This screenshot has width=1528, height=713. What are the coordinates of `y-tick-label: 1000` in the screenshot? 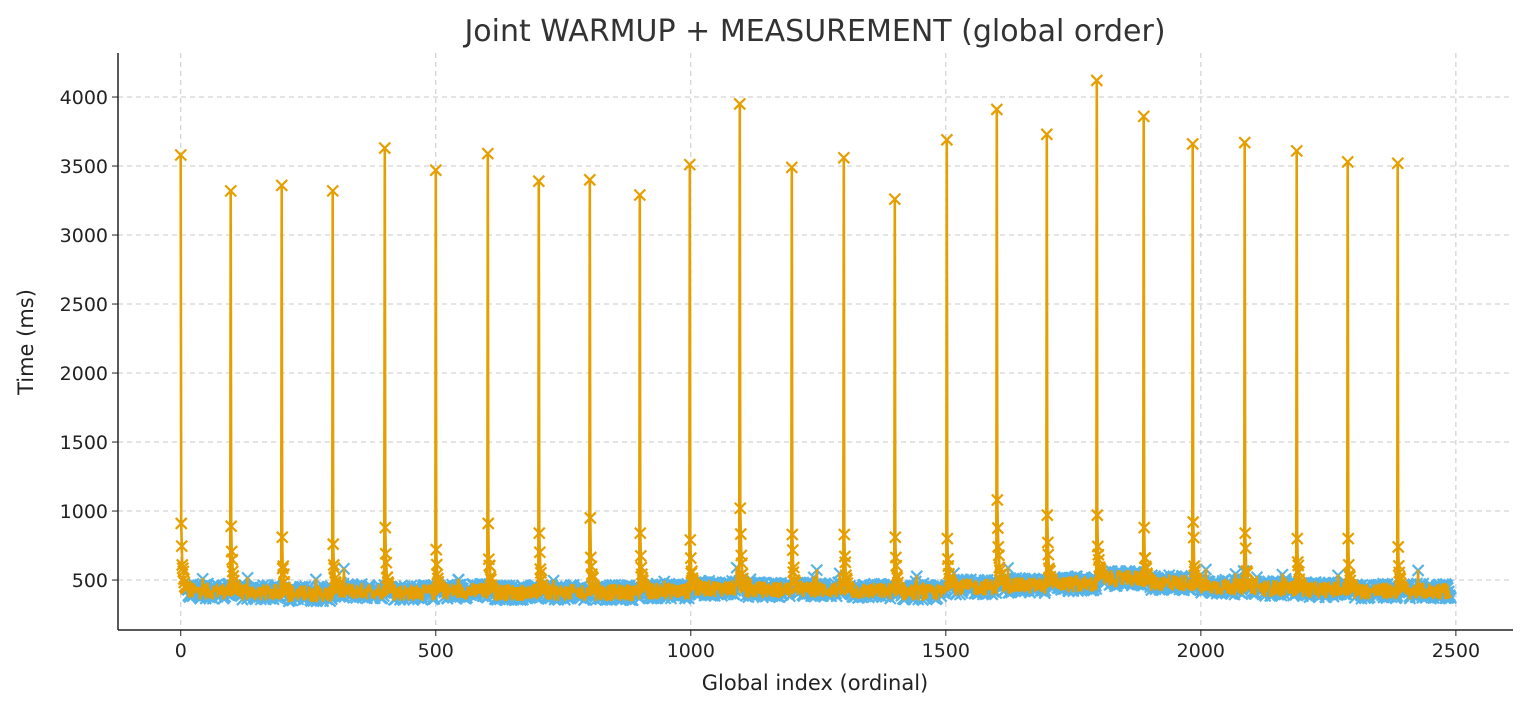 It's located at (84, 512).